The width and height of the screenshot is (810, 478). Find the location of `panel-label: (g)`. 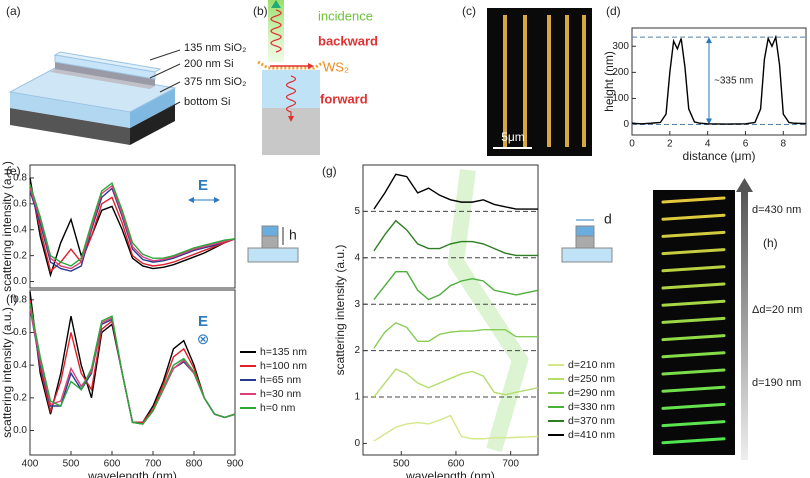

panel-label: (g) is located at coordinates (329, 171).